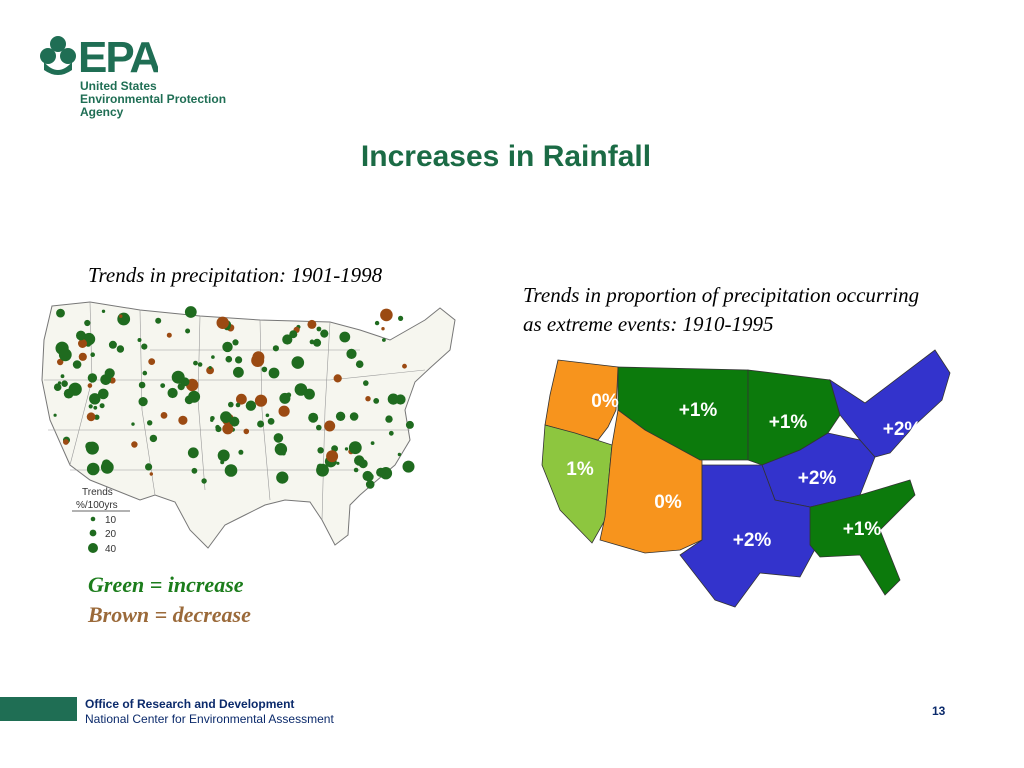 Image resolution: width=1024 pixels, height=768 pixels. What do you see at coordinates (111, 534) in the screenshot?
I see `legend-size-2: 20` at bounding box center [111, 534].